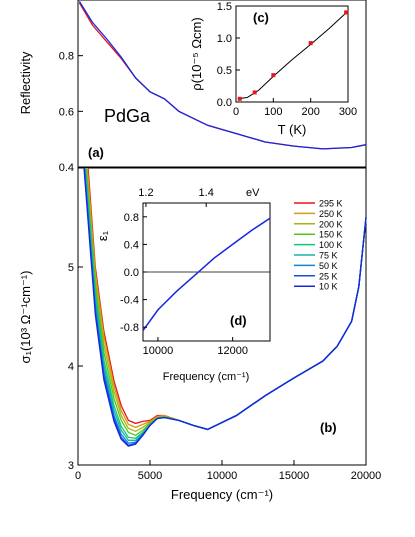  I want to click on legend-label: 250 K, so click(331, 214).